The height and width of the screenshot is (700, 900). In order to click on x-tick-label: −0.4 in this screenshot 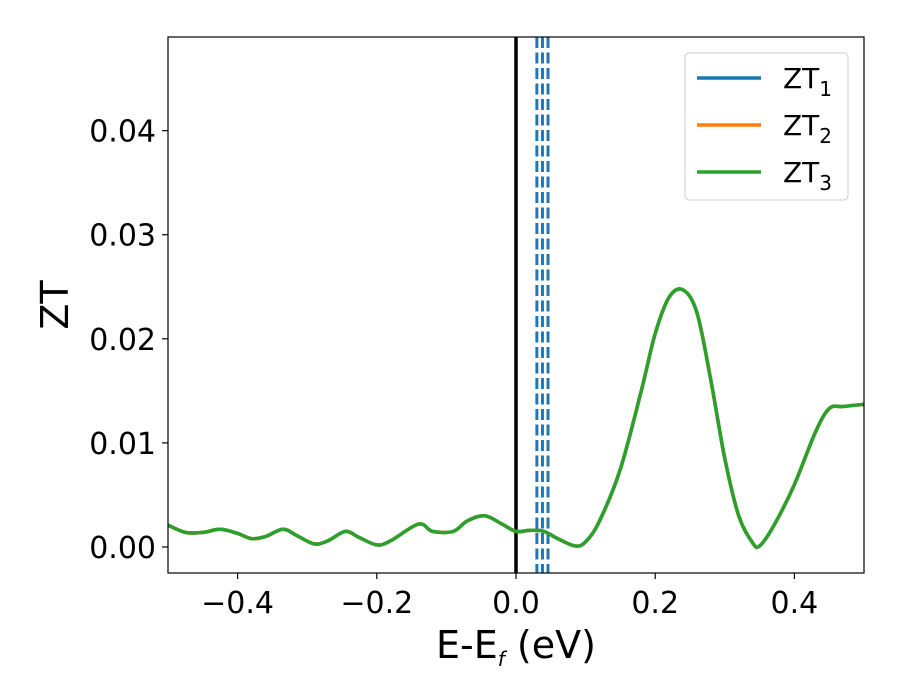, I will do `click(237, 603)`.